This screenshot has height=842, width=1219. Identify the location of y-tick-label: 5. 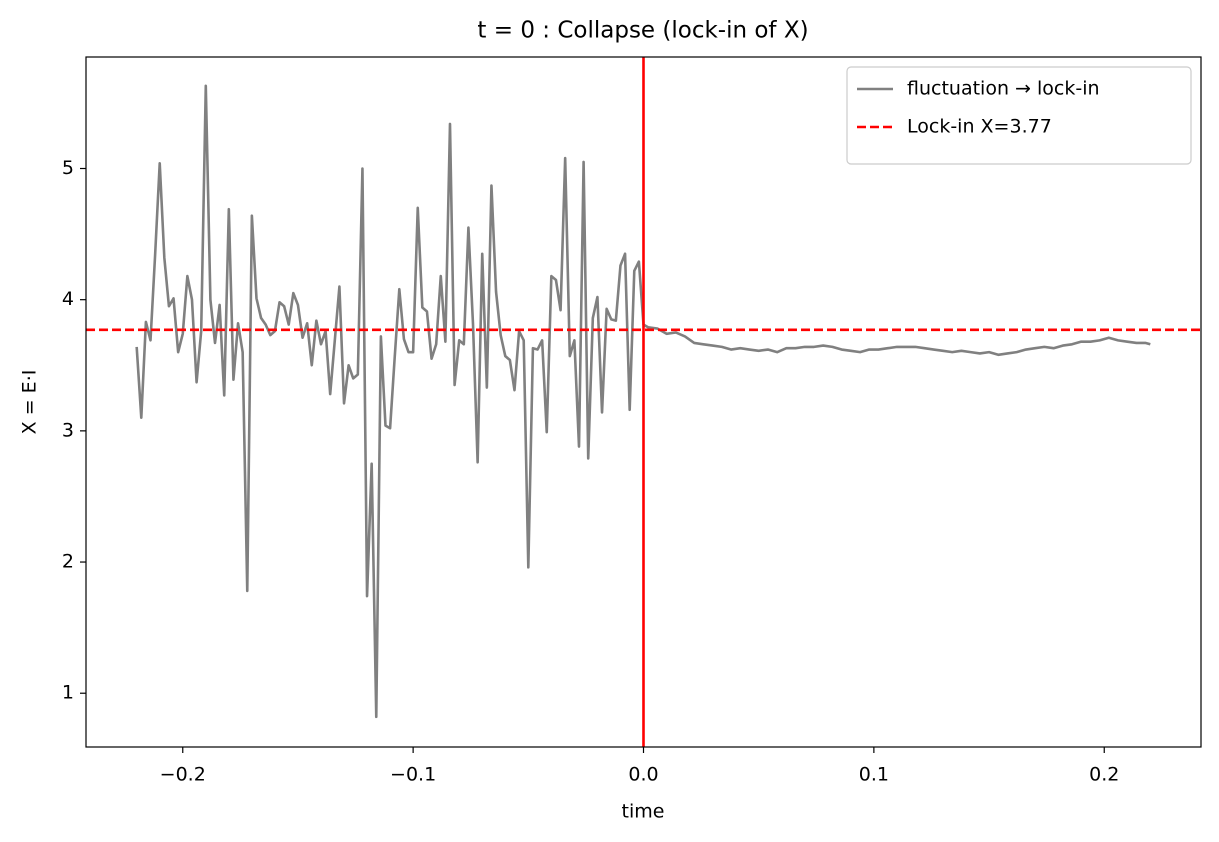
(68, 168).